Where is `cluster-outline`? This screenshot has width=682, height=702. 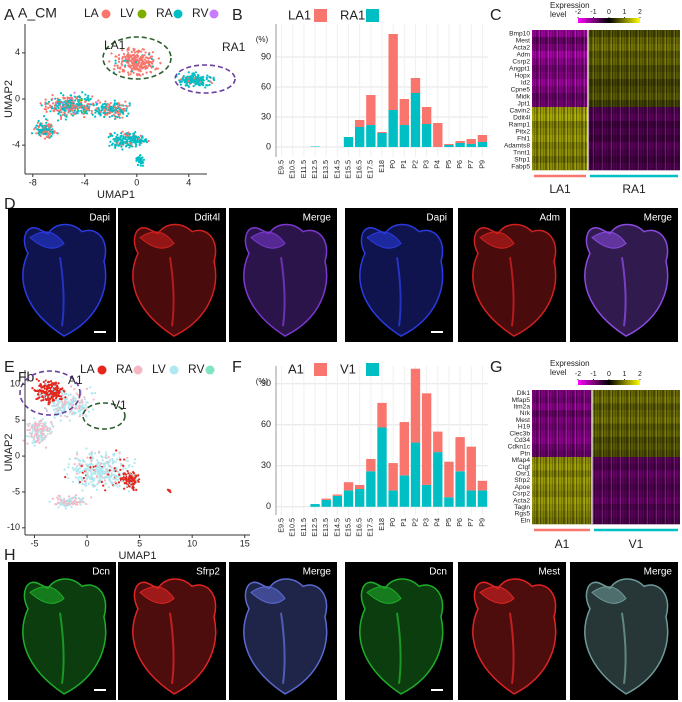
cluster-outline is located at coordinates (104, 416).